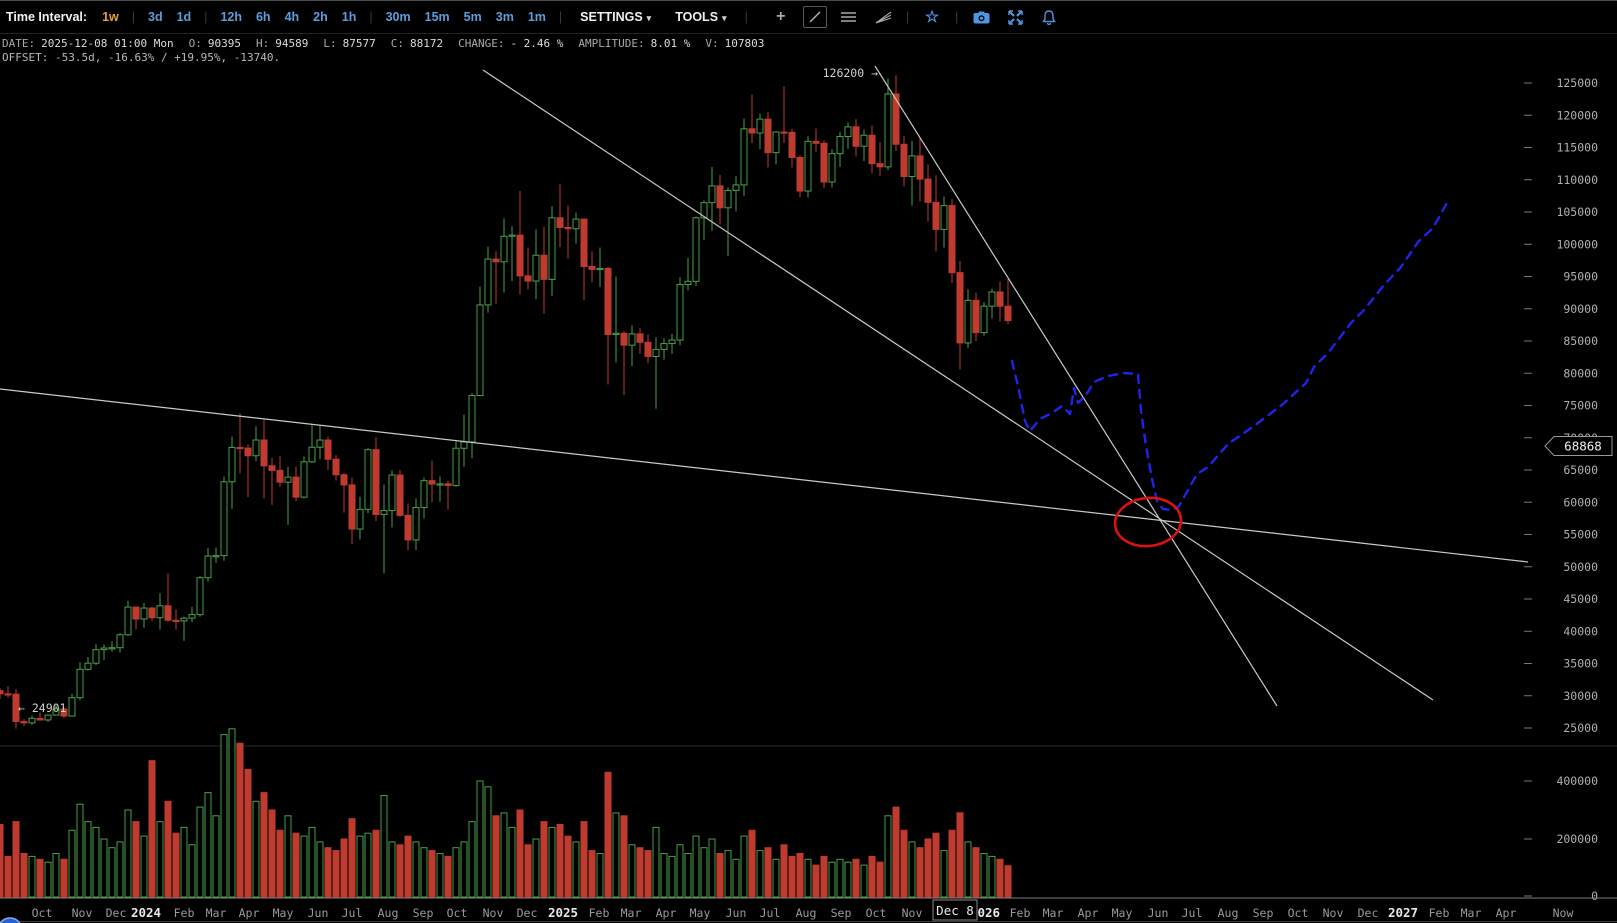 Image resolution: width=1617 pixels, height=923 pixels. I want to click on camera-icon, so click(981, 17).